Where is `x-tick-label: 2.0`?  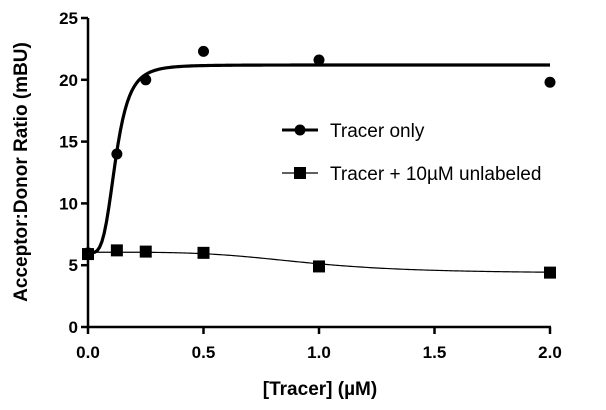 x-tick-label: 2.0 is located at coordinates (550, 352).